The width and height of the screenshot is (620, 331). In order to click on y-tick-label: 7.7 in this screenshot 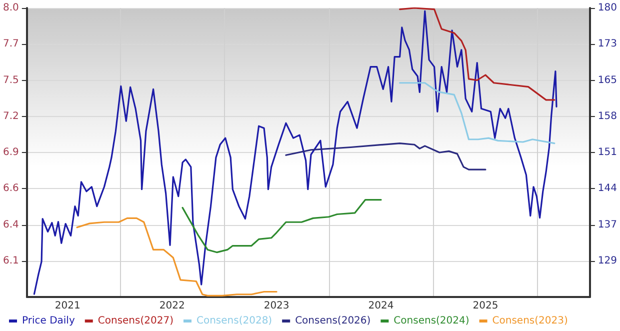, I will do `click(10, 44)`.